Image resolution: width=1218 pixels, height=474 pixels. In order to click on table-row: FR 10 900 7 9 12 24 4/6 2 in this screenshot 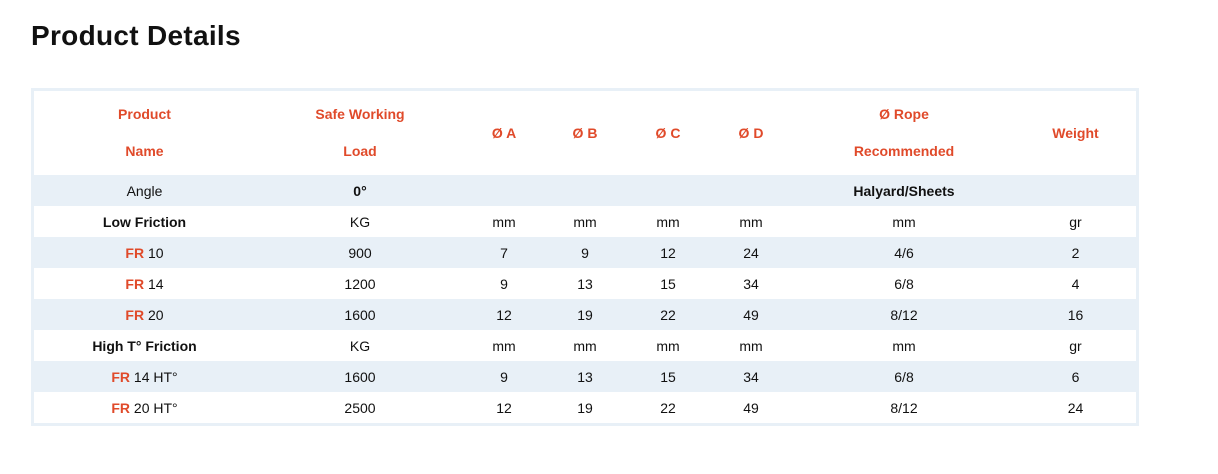, I will do `click(585, 252)`.